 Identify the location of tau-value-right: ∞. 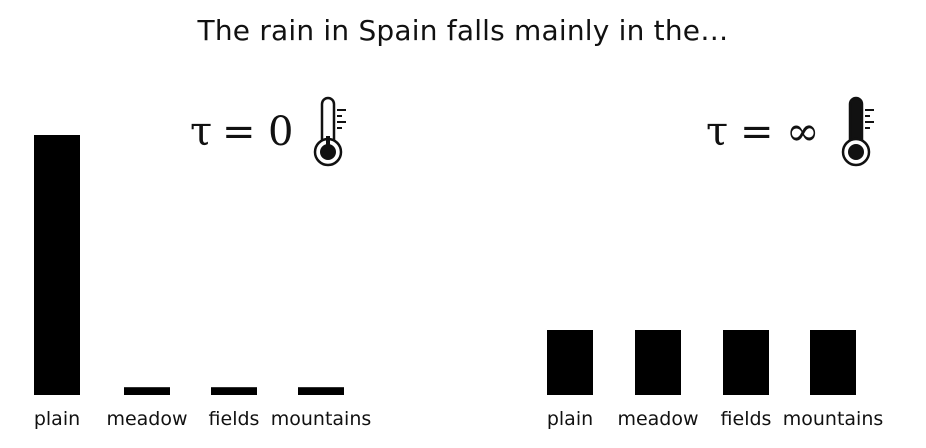
(802, 132).